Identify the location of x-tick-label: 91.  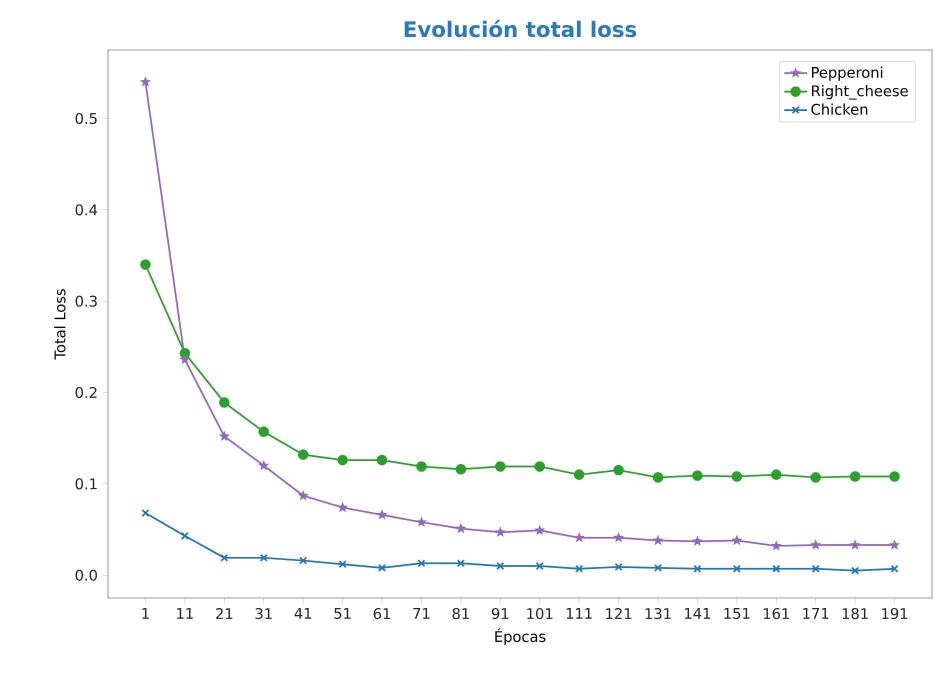
(500, 614).